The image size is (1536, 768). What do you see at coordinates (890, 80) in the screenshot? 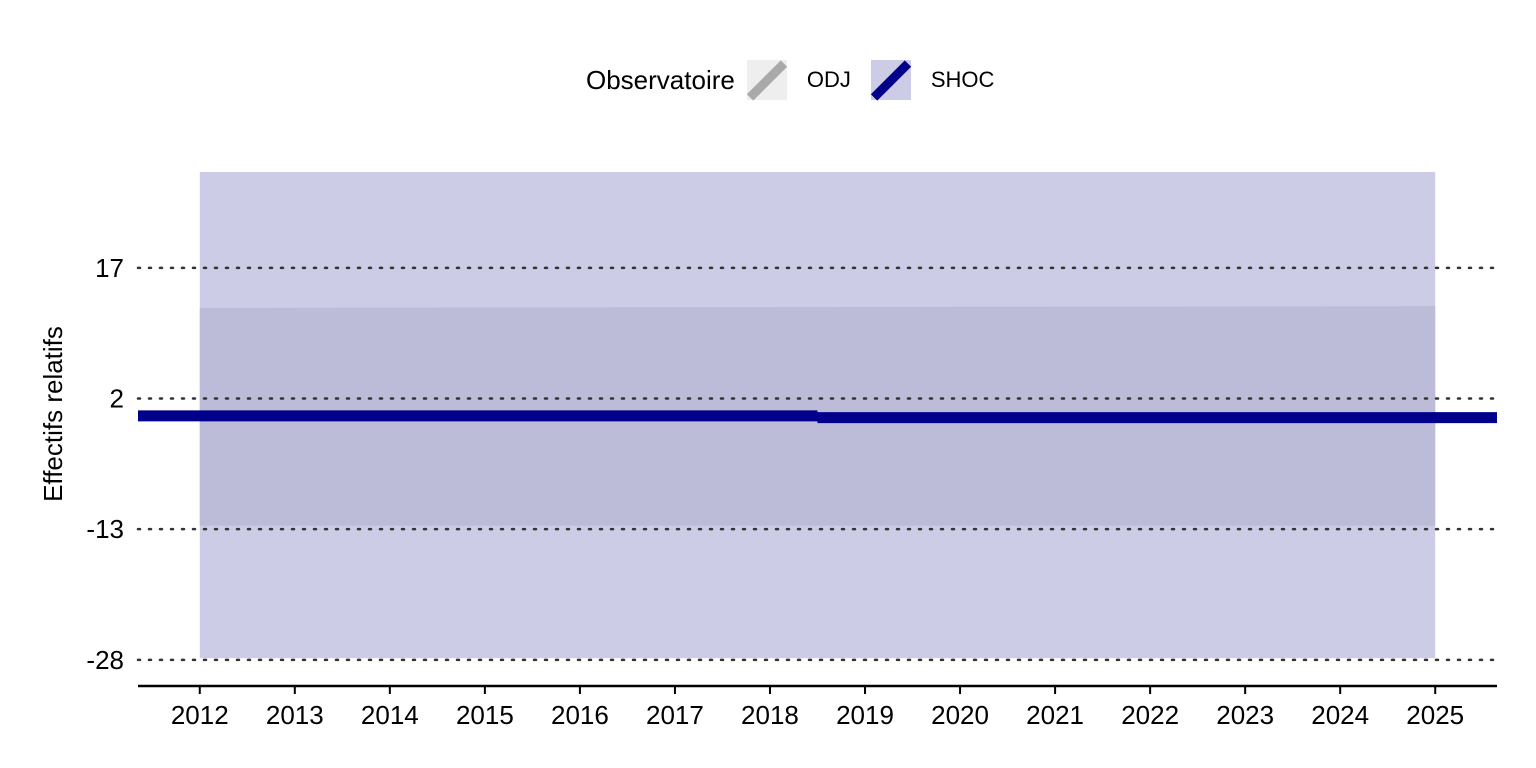
I see `legend-key-shoc` at bounding box center [890, 80].